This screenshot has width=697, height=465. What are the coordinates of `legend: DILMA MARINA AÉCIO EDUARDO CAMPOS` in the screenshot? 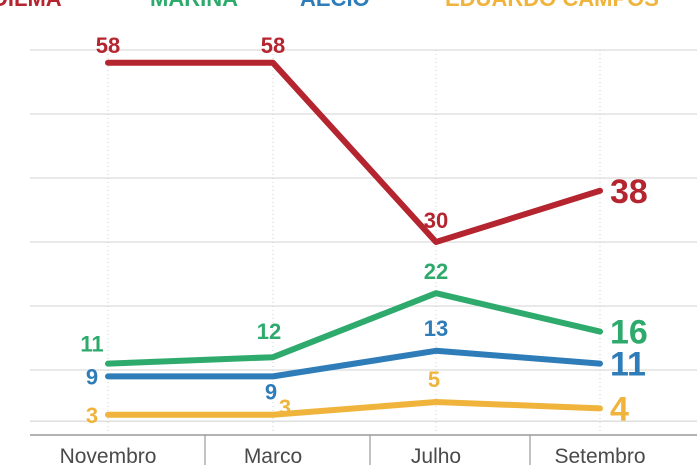 It's located at (329, 5).